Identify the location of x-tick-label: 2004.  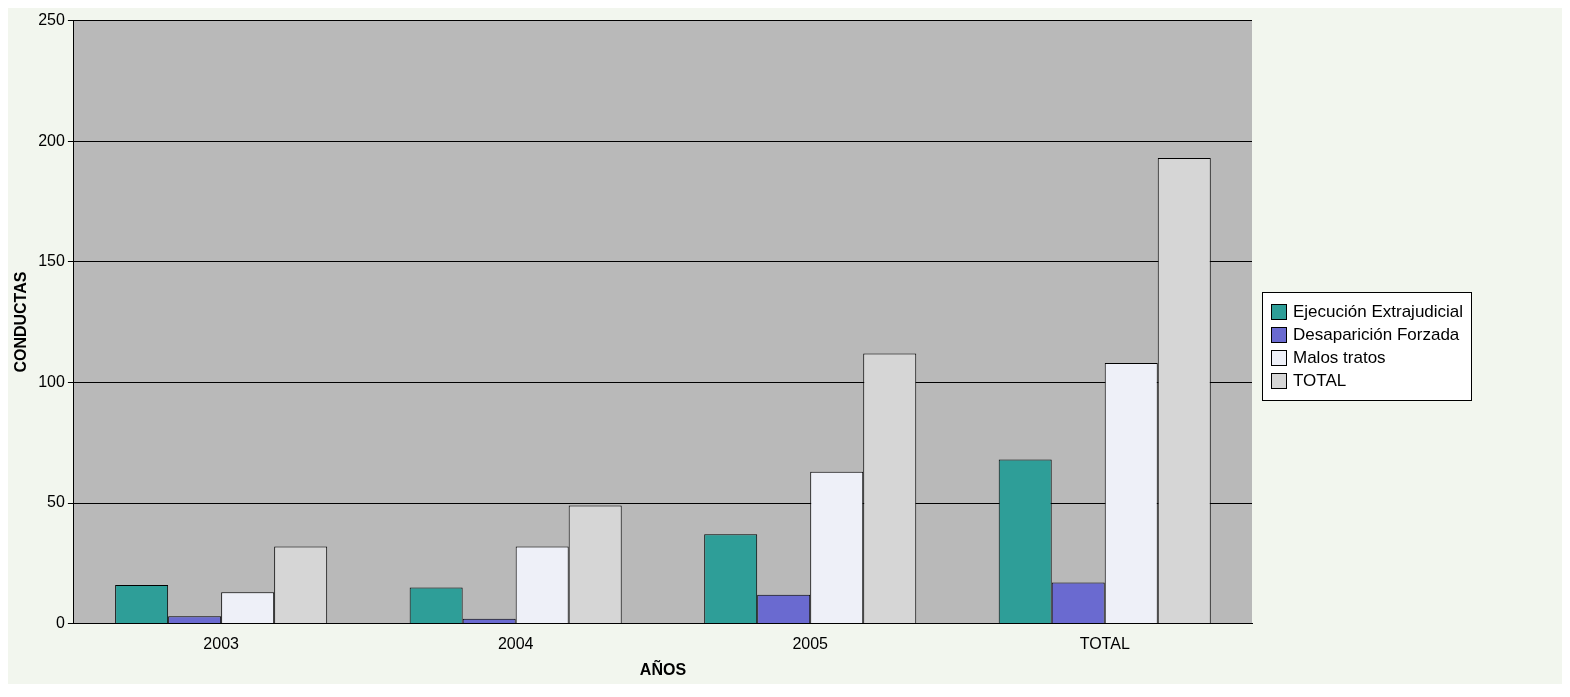
(515, 643).